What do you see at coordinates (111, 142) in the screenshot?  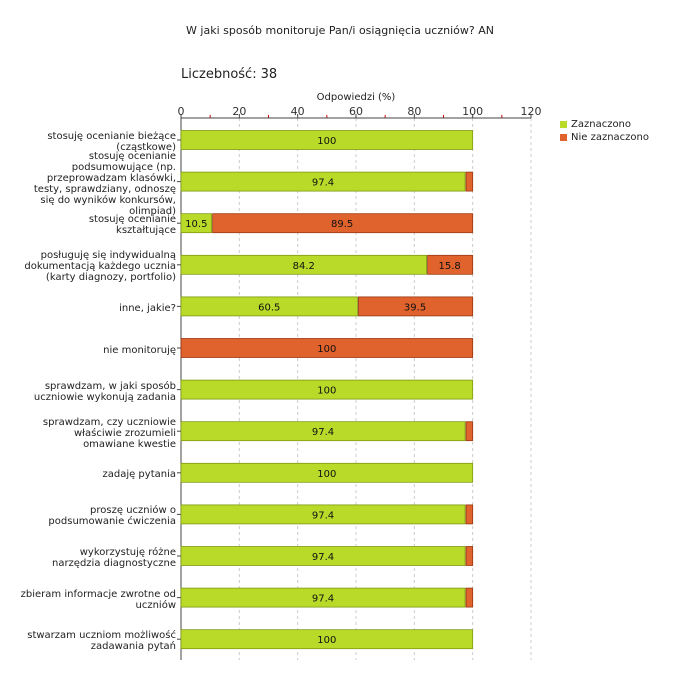 I see `category-label: stosuję ocenianie bieżące (cząstkowe)` at bounding box center [111, 142].